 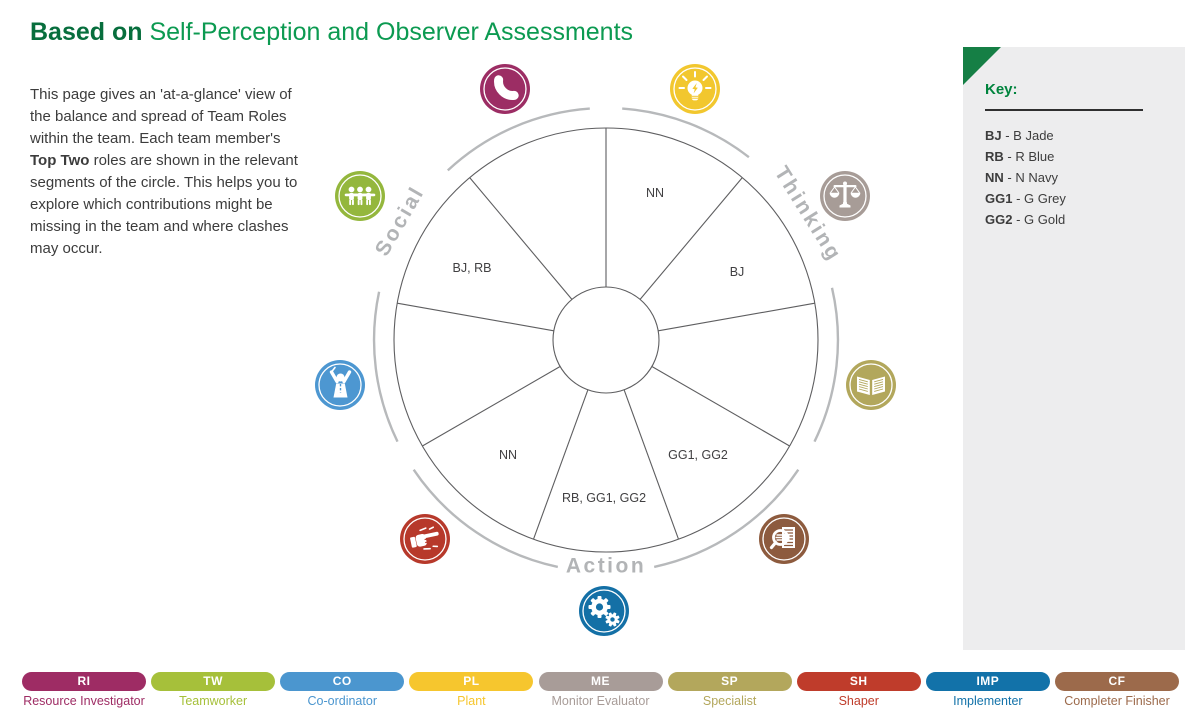 I want to click on legend-item-plant: PL Plant, so click(x=471, y=690).